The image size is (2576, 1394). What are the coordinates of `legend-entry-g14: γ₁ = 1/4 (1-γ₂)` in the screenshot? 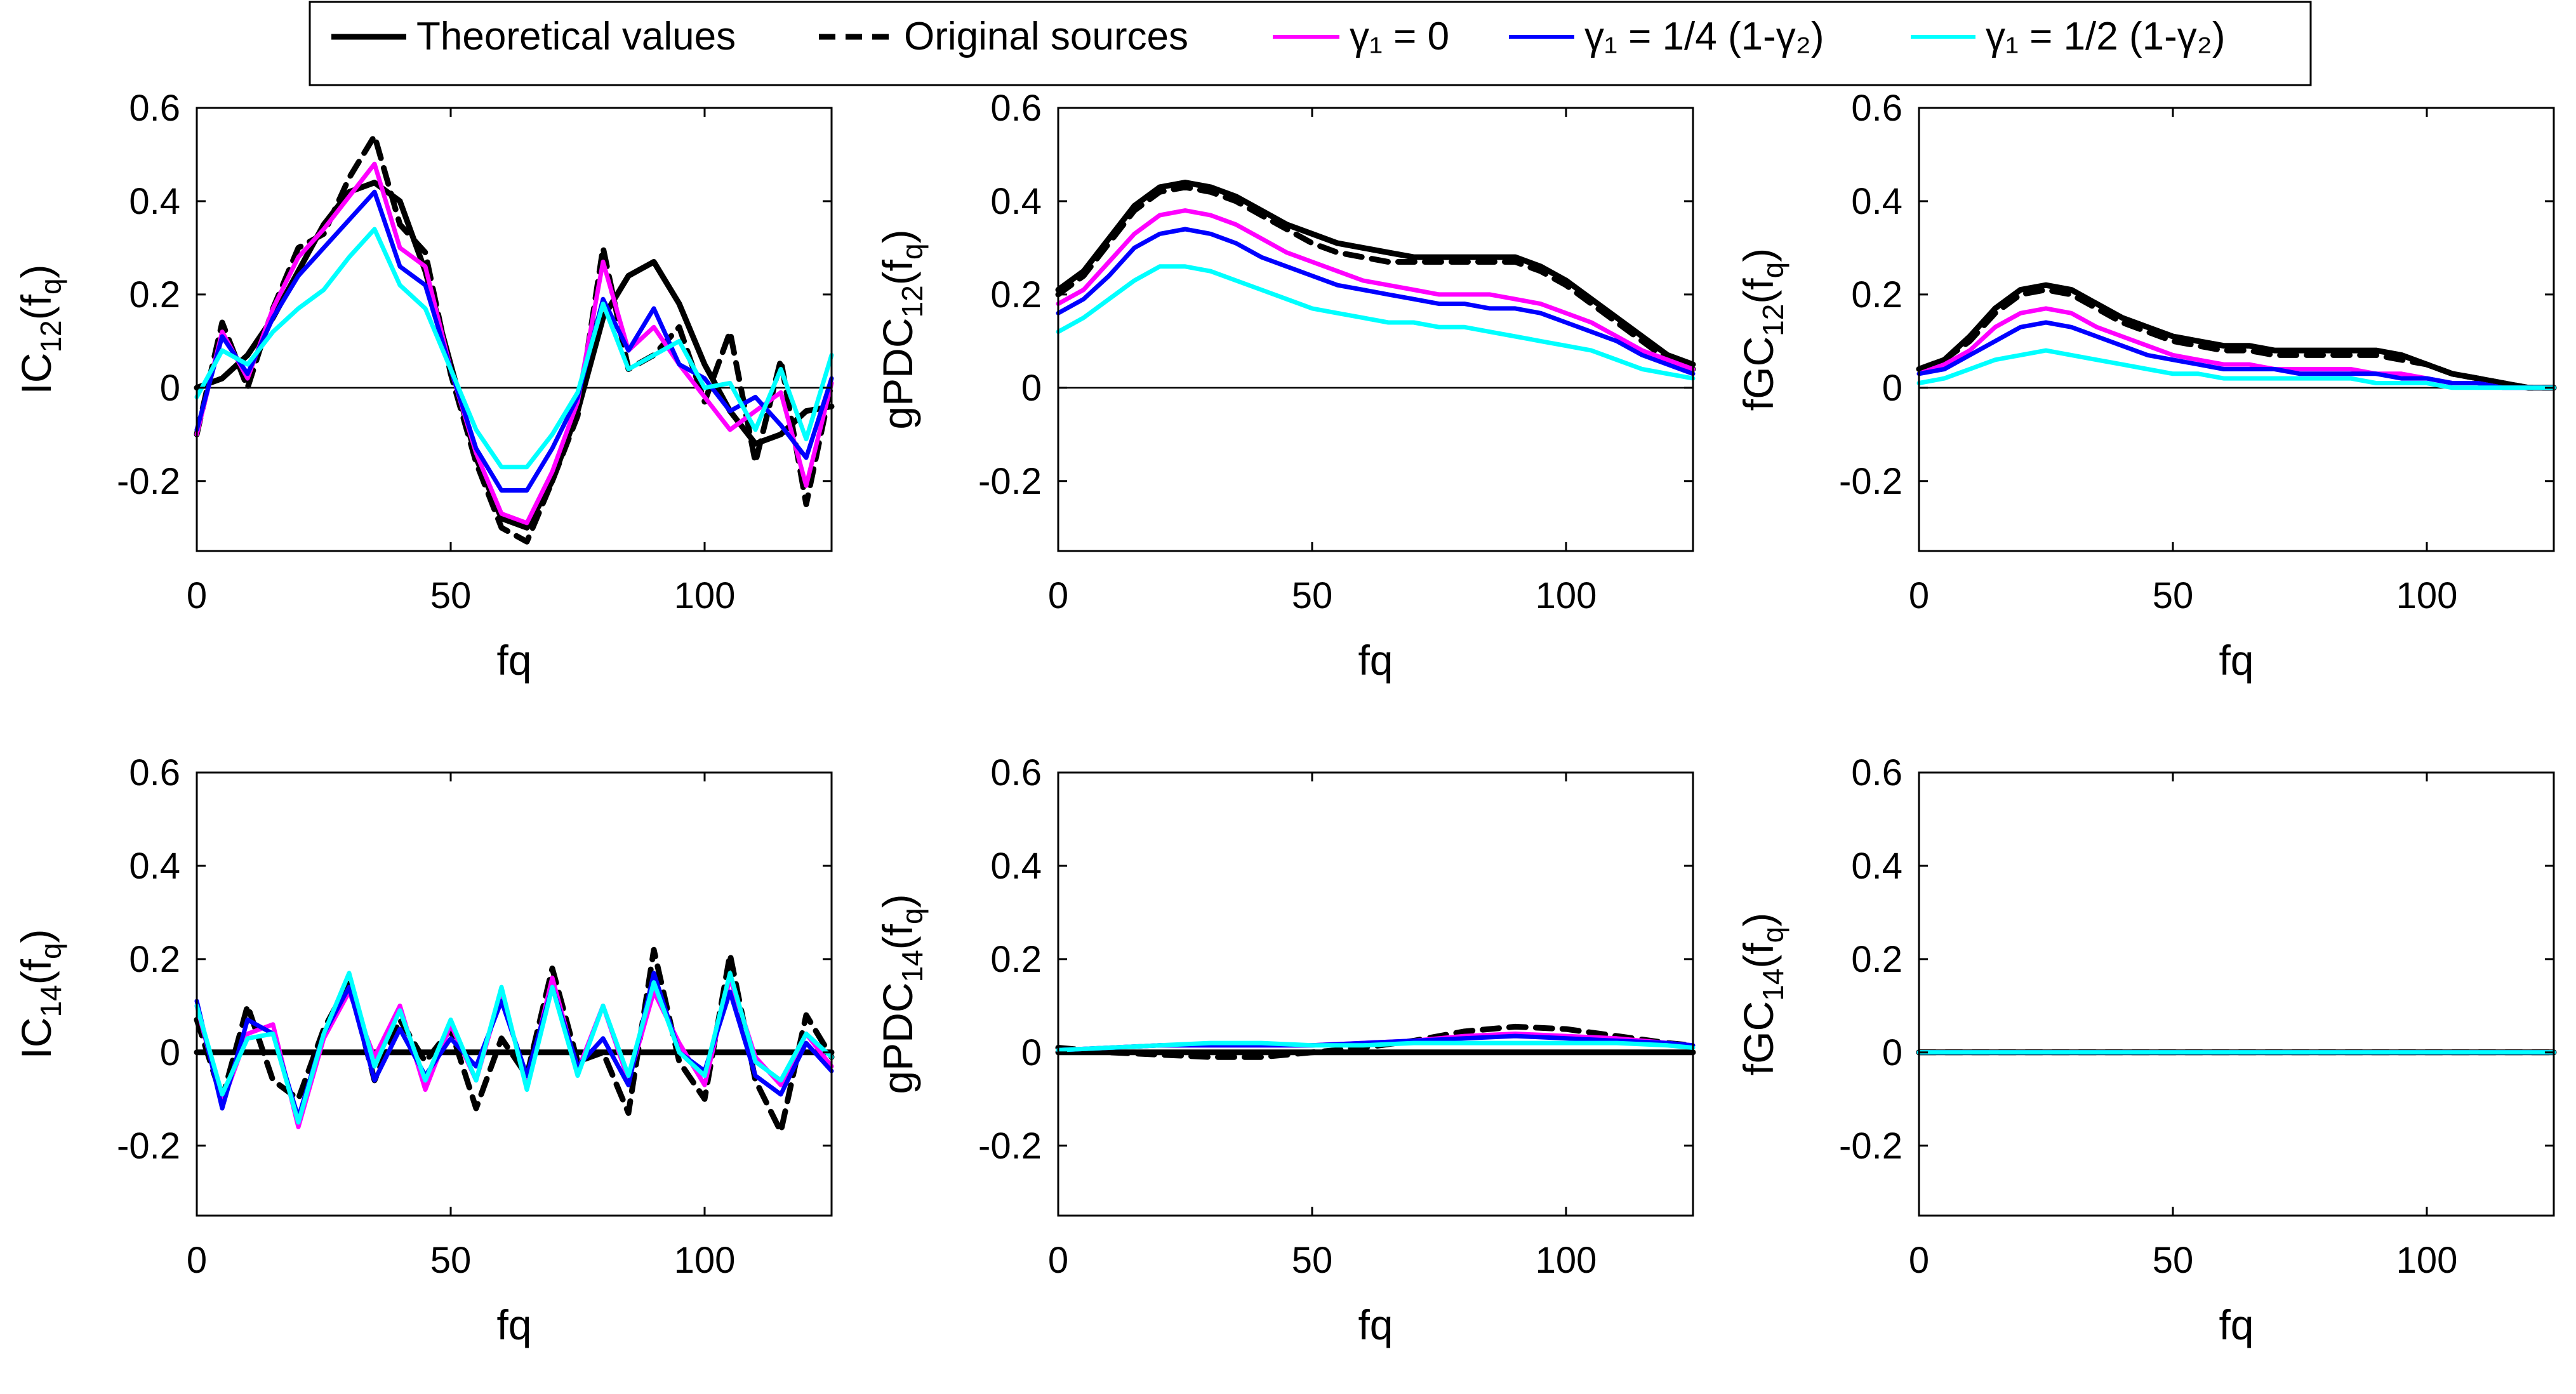 It's located at (1666, 36).